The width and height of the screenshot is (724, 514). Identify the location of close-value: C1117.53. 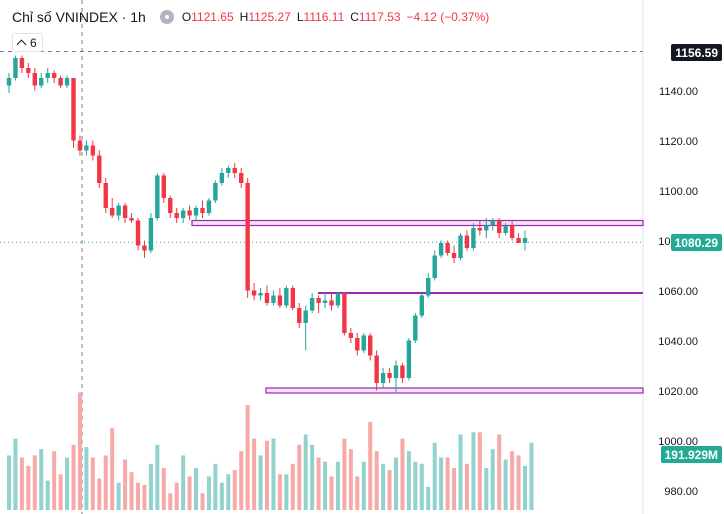
(375, 17).